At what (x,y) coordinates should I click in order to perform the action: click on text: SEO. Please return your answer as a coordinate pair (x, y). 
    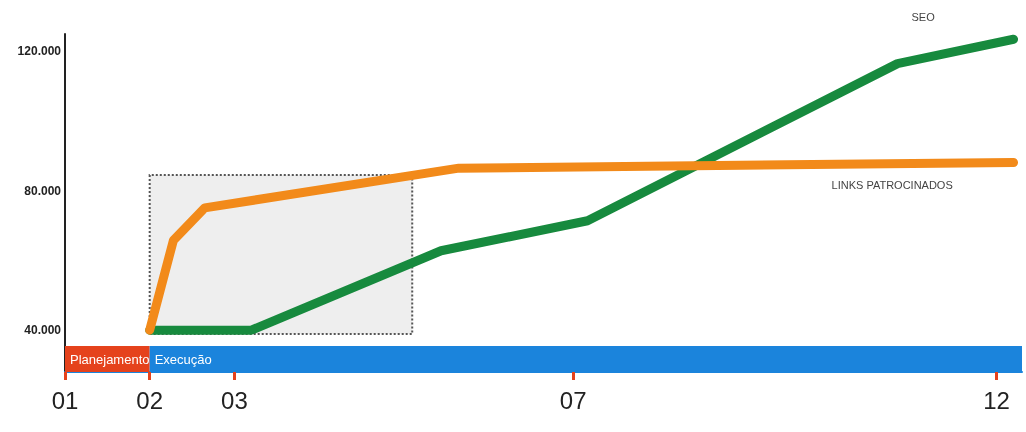
    Looking at the image, I should click on (923, 17).